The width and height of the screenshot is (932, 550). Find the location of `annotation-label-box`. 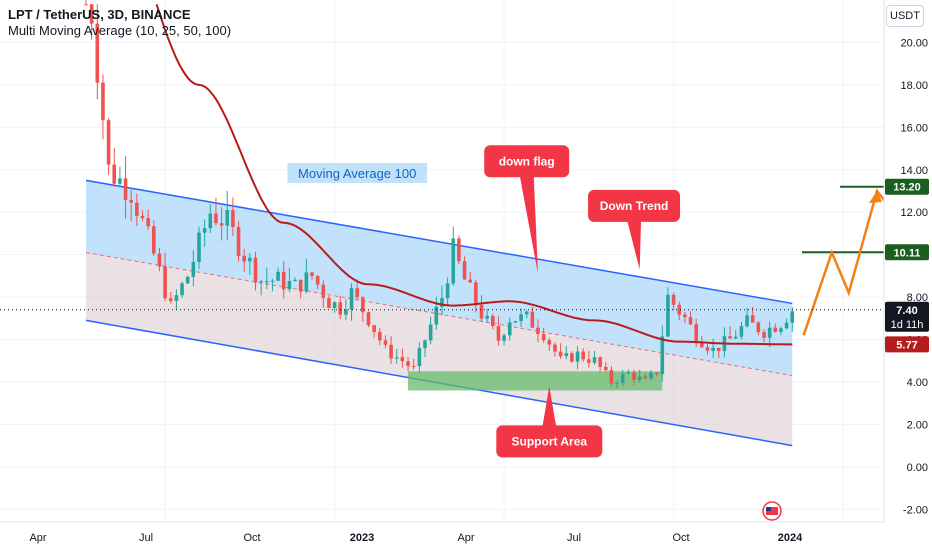

annotation-label-box is located at coordinates (357, 173).